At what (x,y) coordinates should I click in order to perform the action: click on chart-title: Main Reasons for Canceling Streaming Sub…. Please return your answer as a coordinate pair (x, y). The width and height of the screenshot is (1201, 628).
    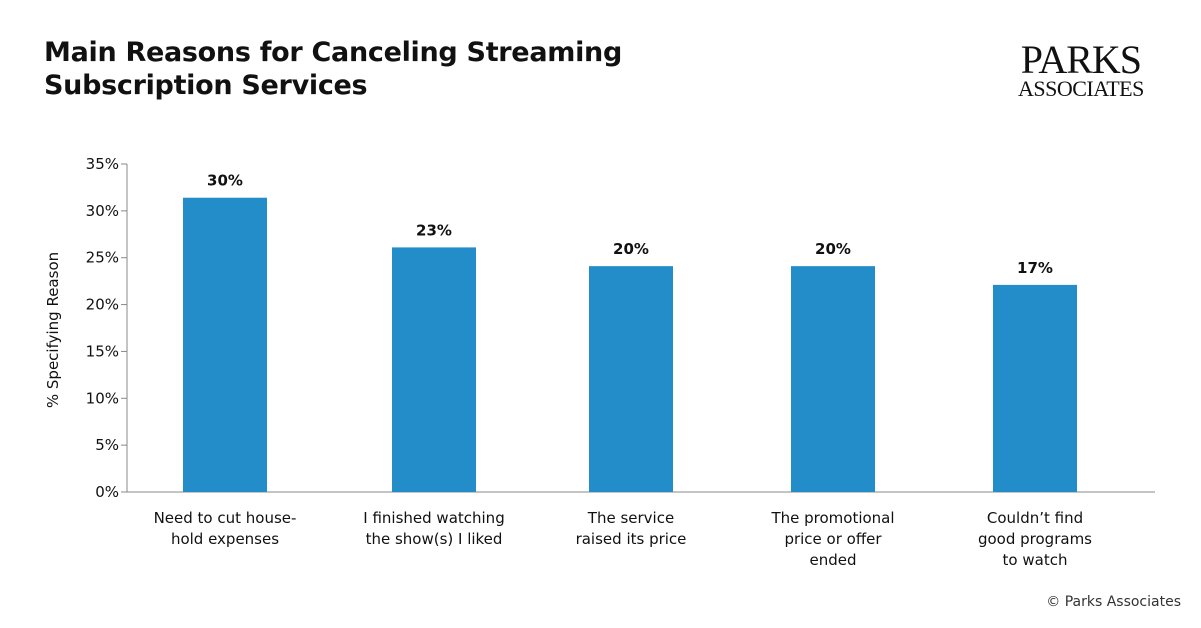
    Looking at the image, I should click on (333, 69).